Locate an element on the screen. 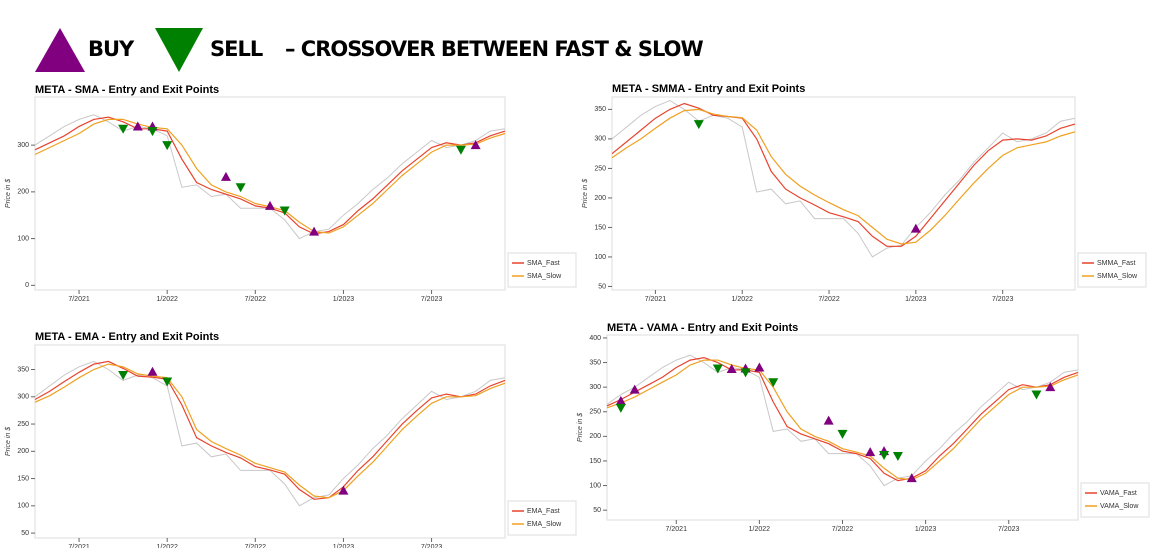  legend-label: SMMA_Fast is located at coordinates (1116, 263).